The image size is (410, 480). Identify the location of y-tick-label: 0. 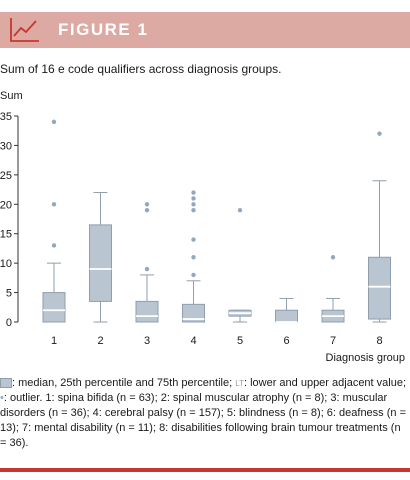
(9, 323).